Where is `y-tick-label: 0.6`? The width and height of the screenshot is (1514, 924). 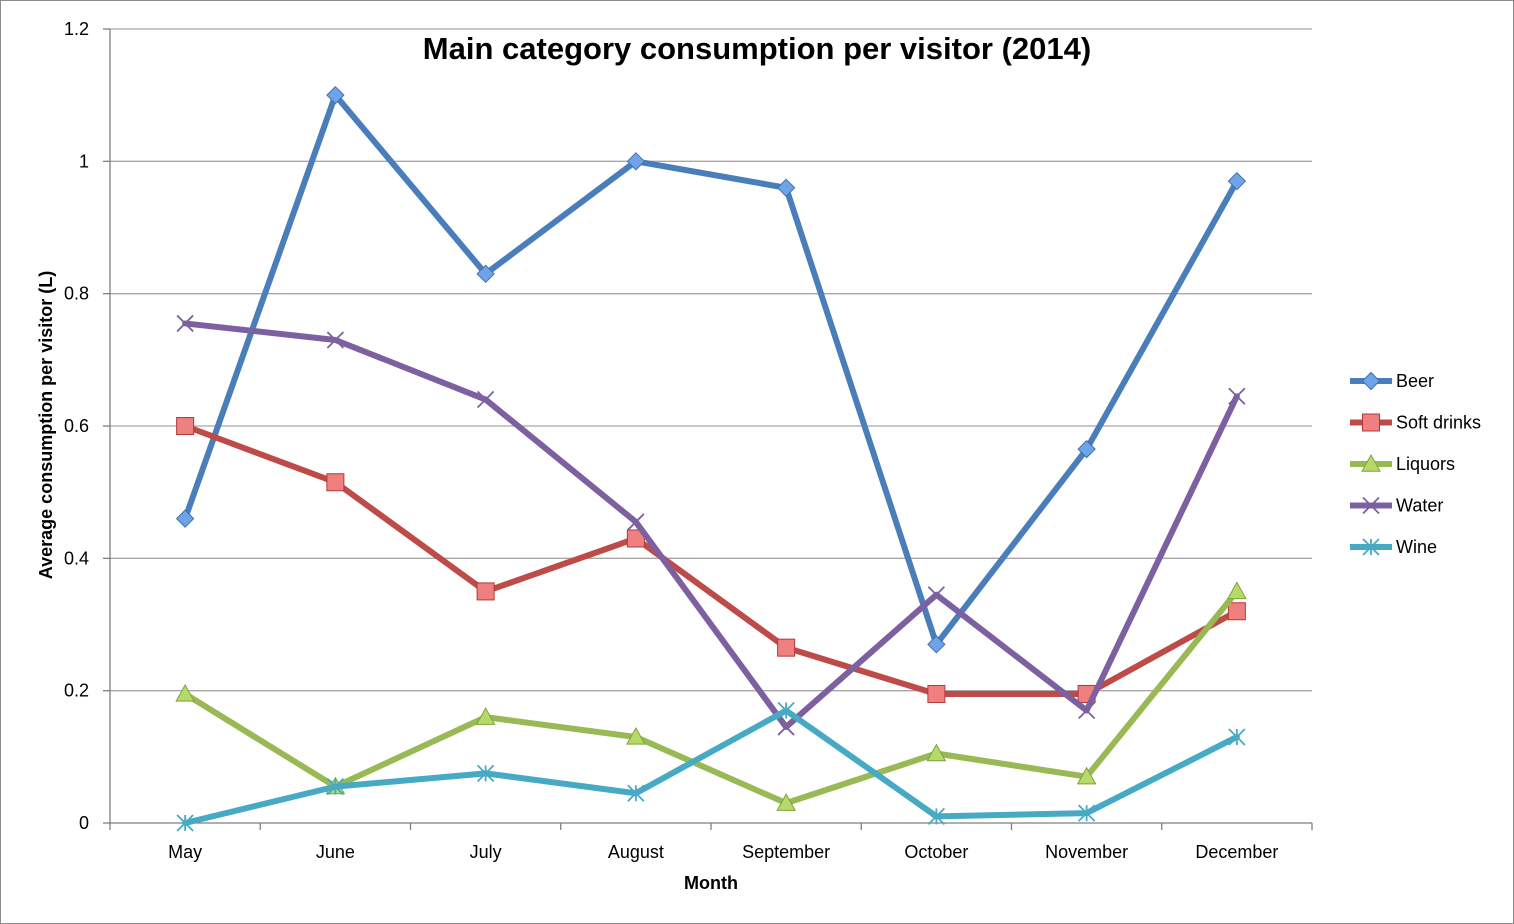
y-tick-label: 0.6 is located at coordinates (76, 426).